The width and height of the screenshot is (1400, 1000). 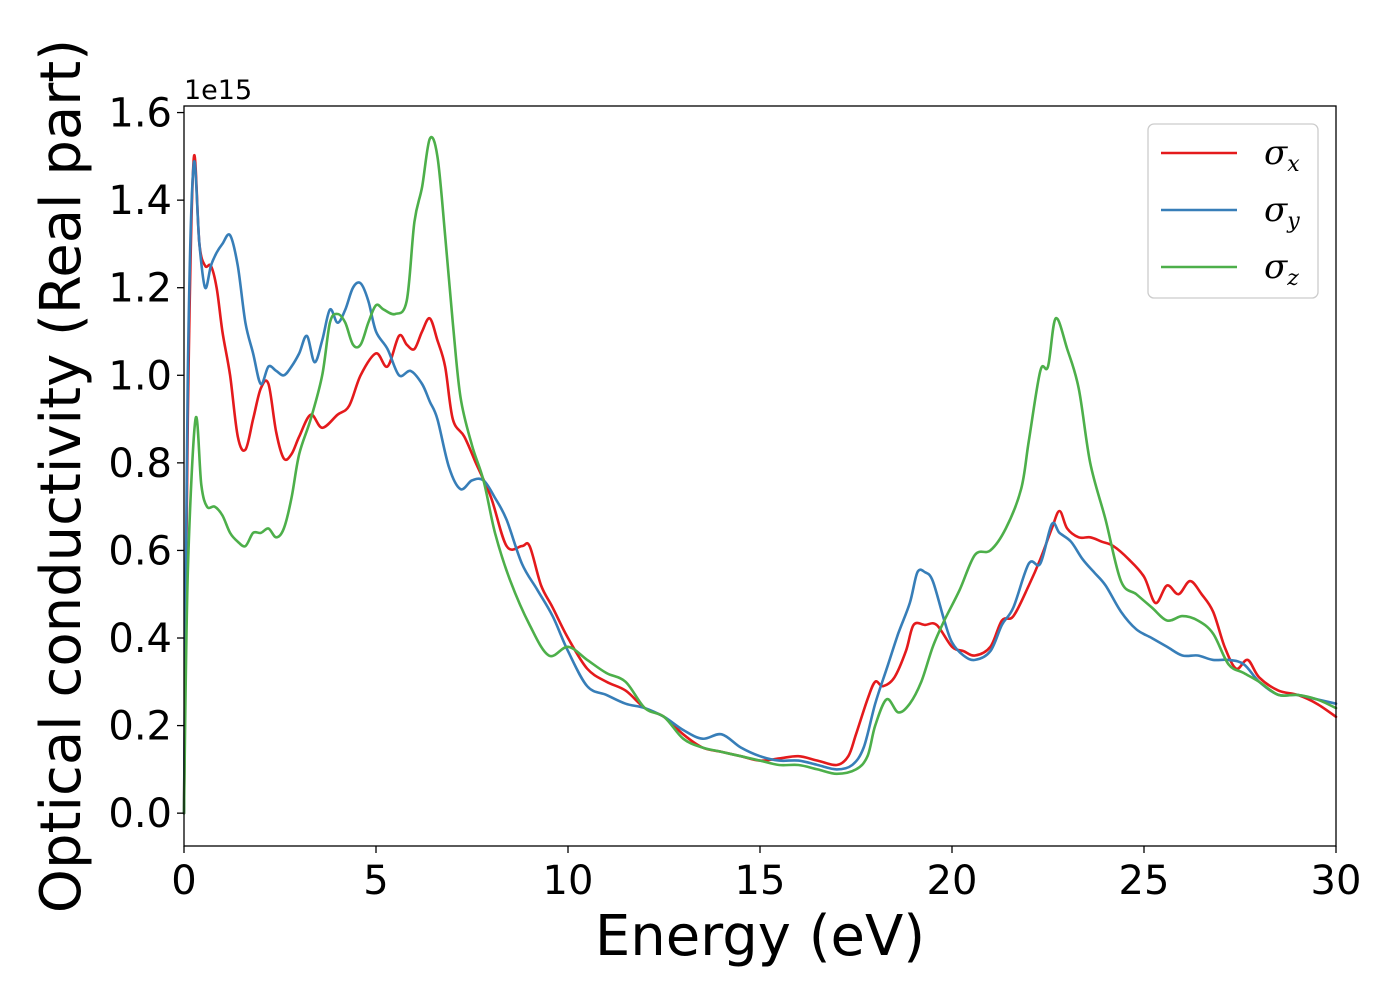 I want to click on y-tick-label: 0.0, so click(x=140, y=814).